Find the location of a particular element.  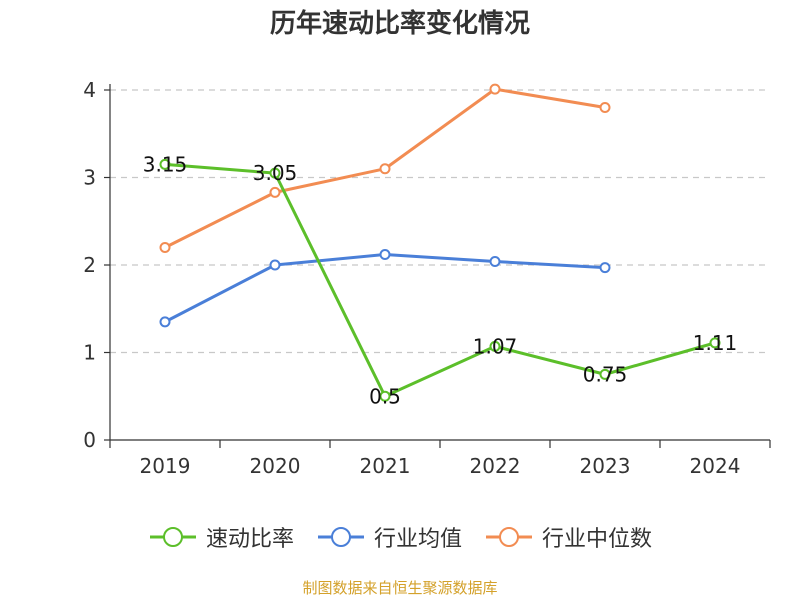

data-label: 0.5 is located at coordinates (385, 396).